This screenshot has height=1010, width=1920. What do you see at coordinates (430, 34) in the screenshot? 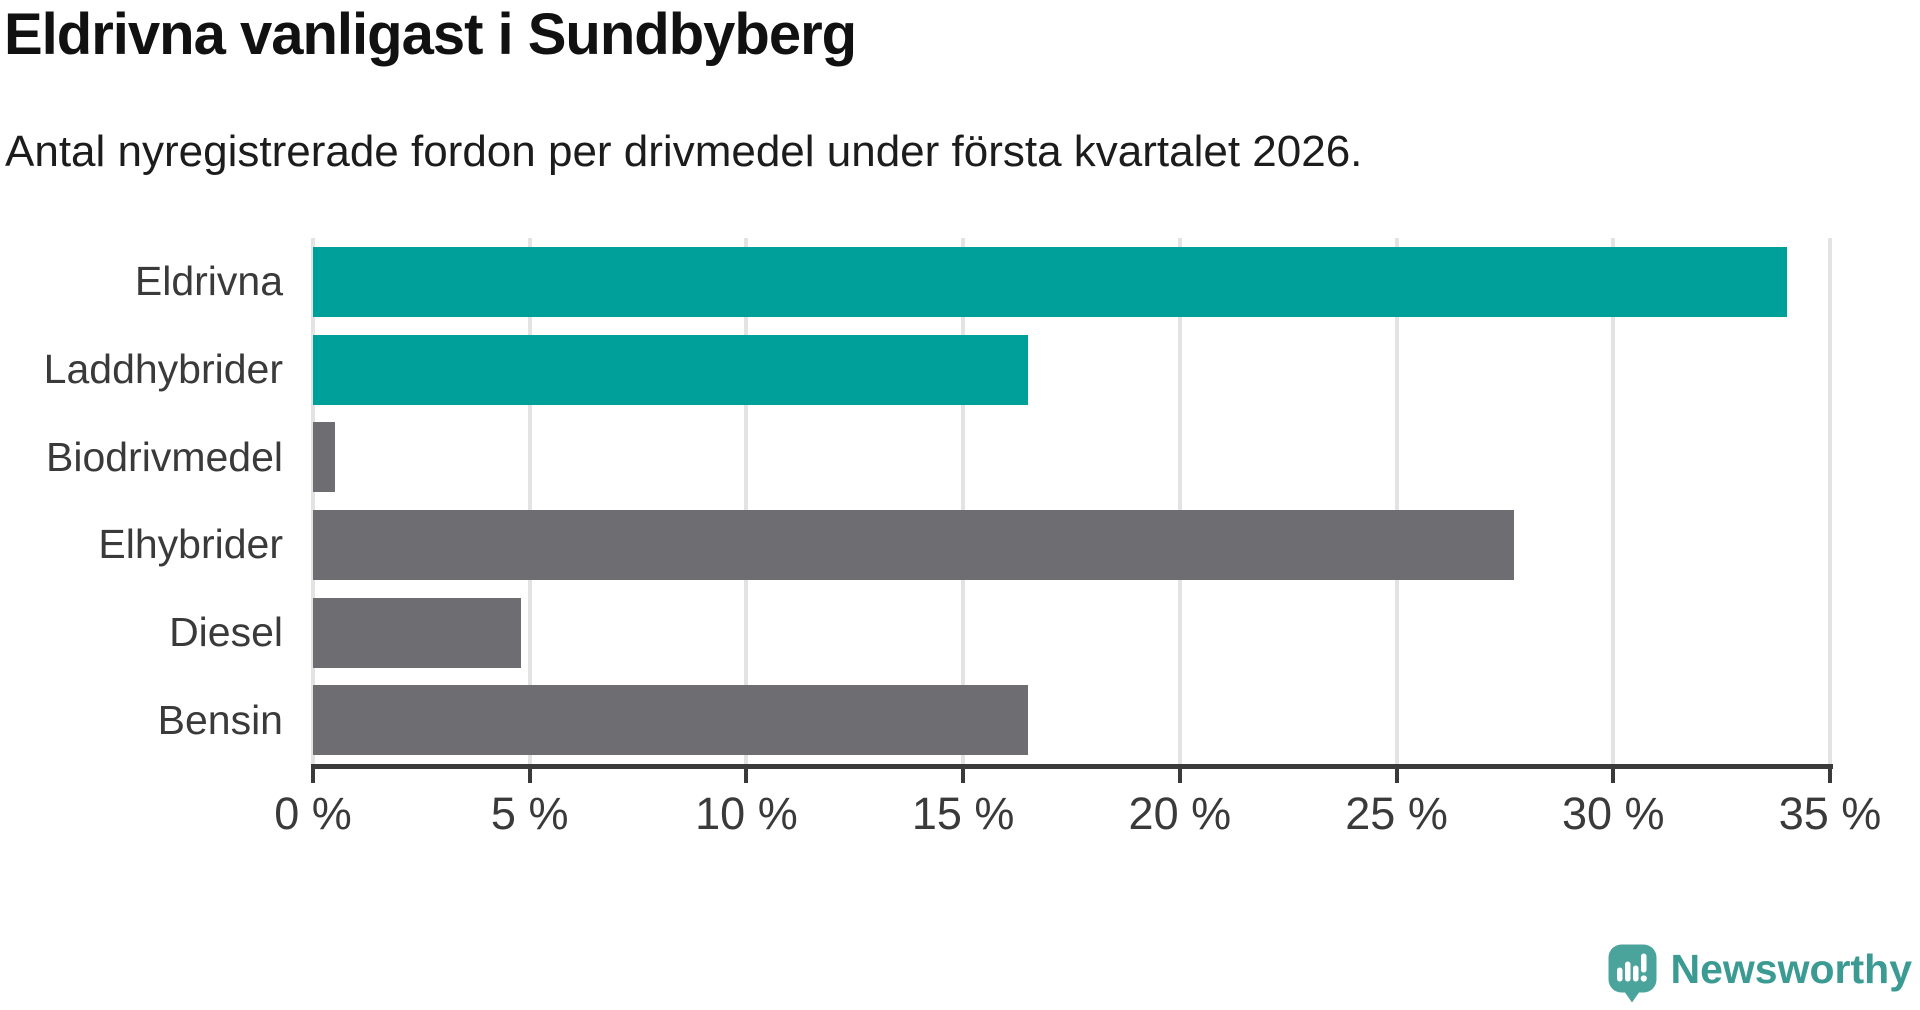
I see `chart-title: Eldrivna vanligast i Sundbyberg` at bounding box center [430, 34].